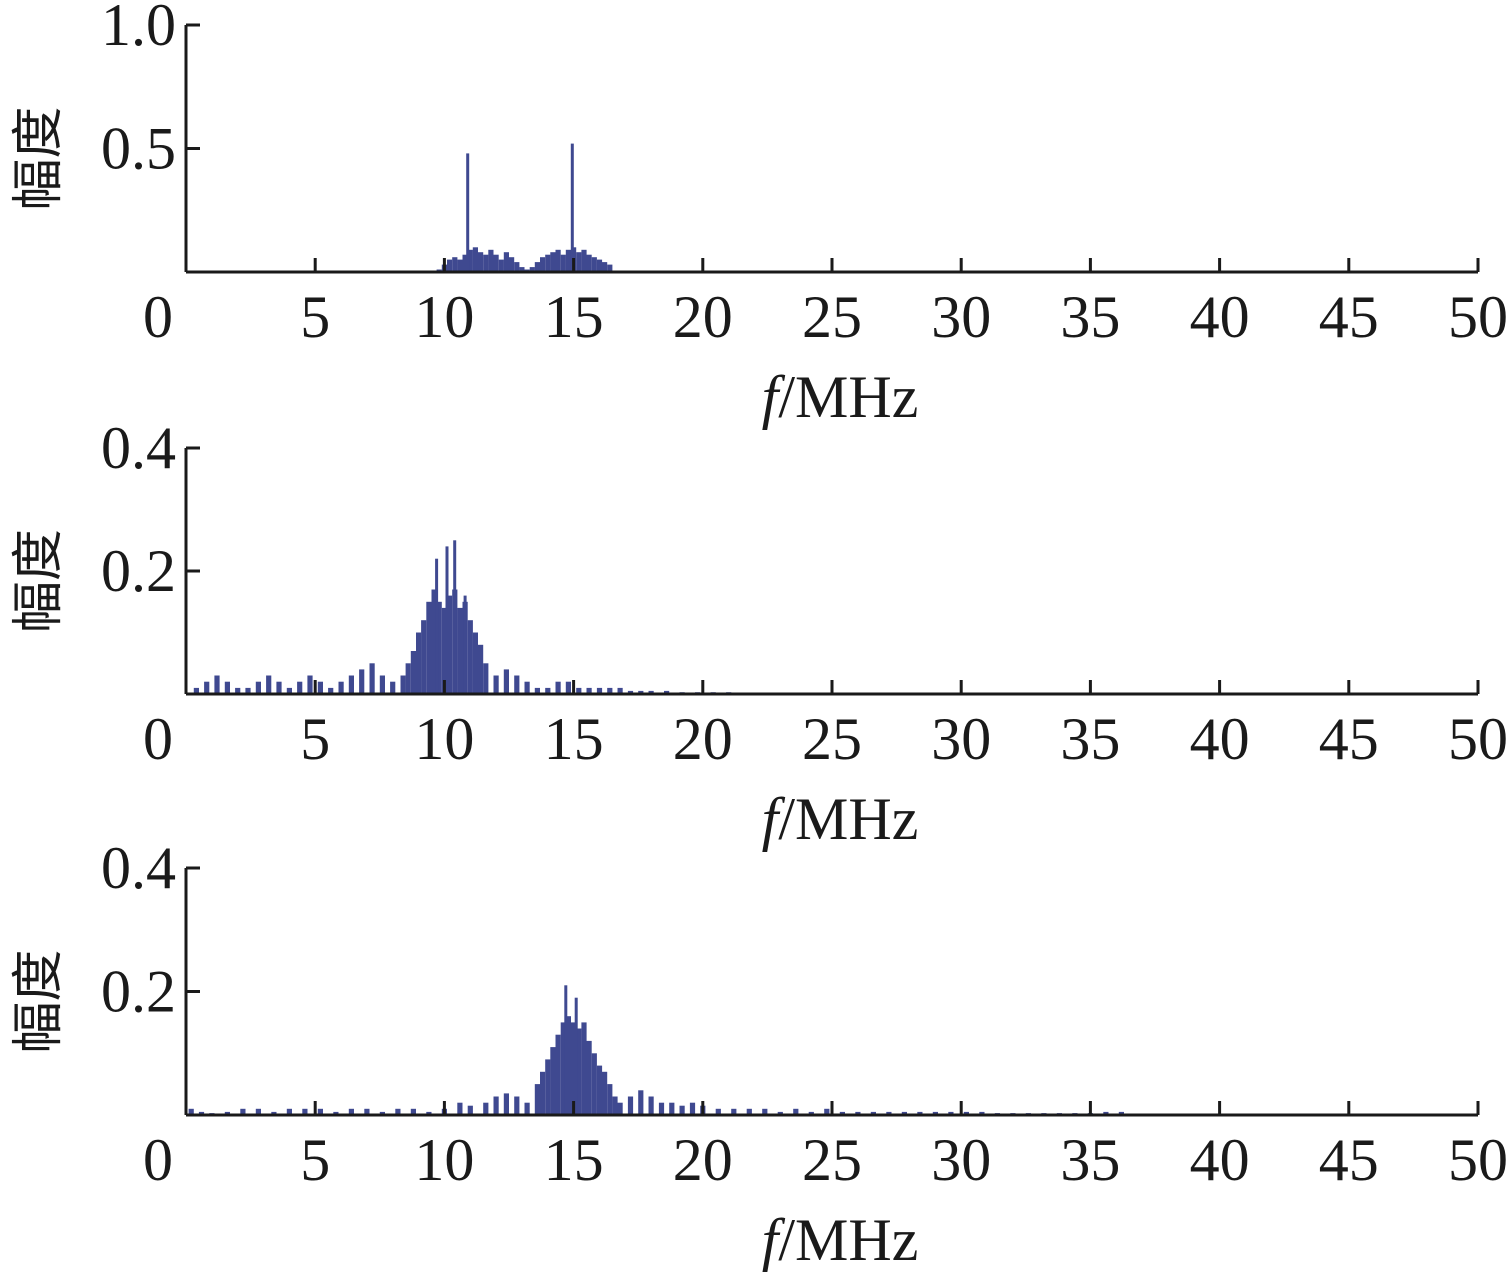  I want to click on y-tick-label: 0.2, so click(138, 992).